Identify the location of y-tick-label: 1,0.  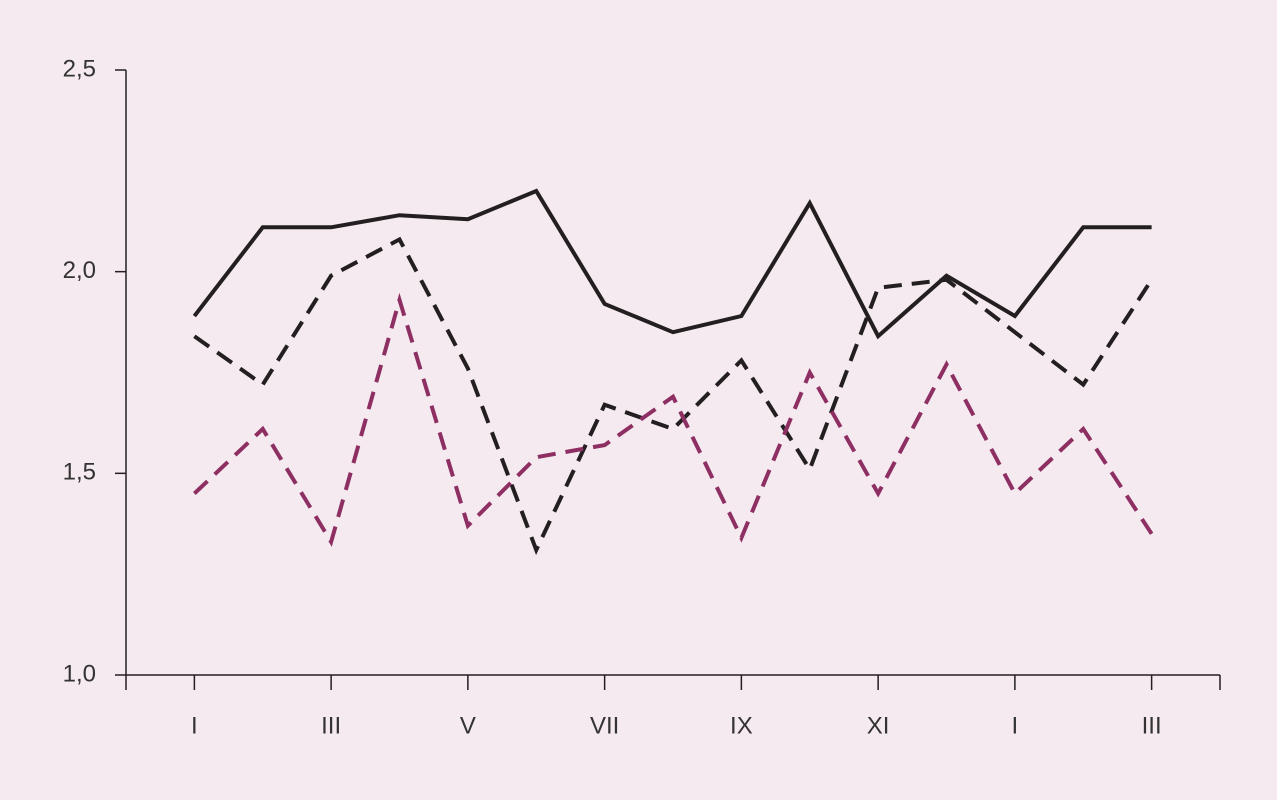
(79, 673).